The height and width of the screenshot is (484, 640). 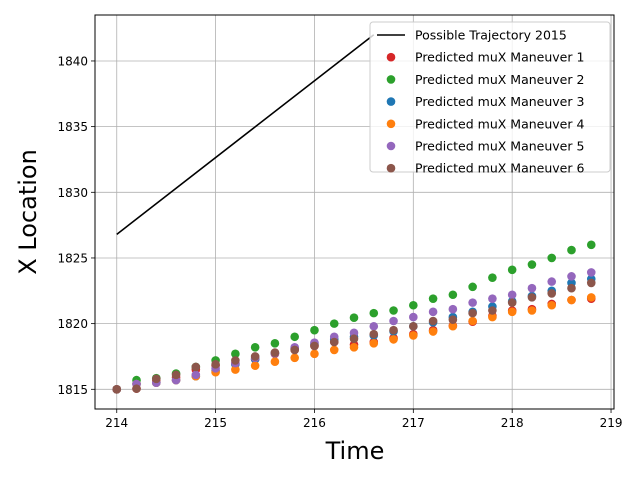 What do you see at coordinates (215, 423) in the screenshot?
I see `x-tick-label: 215` at bounding box center [215, 423].